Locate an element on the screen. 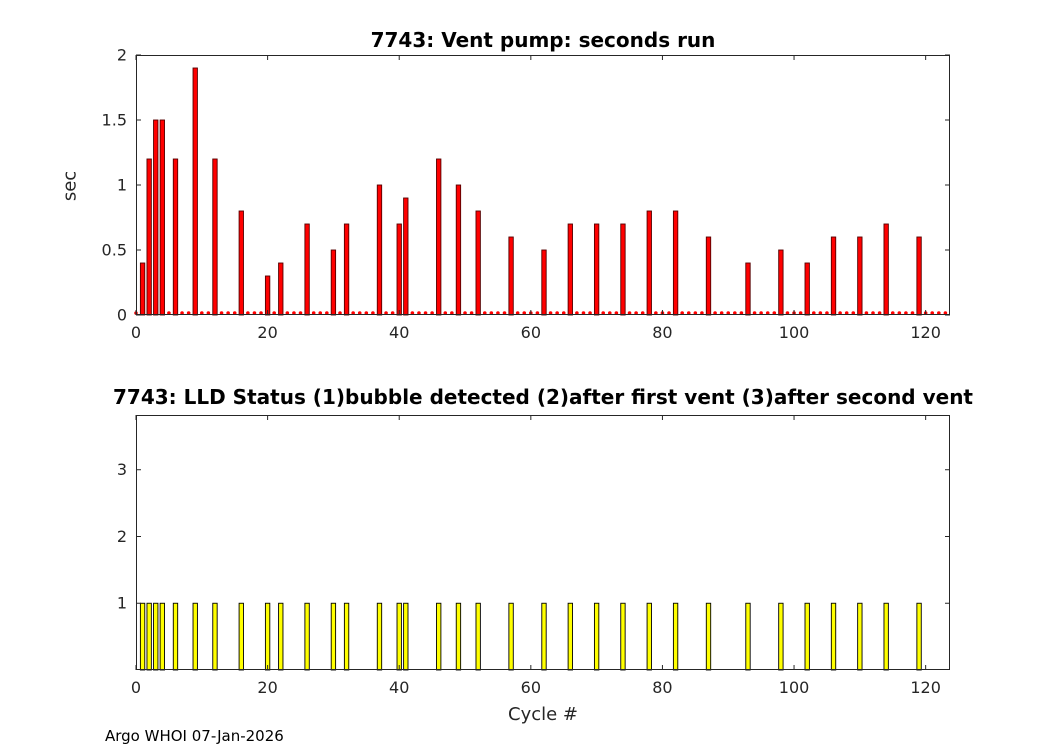 This screenshot has width=1050, height=750. watermark-text: Argo WHOI 07-Jan-2026 is located at coordinates (194, 736).